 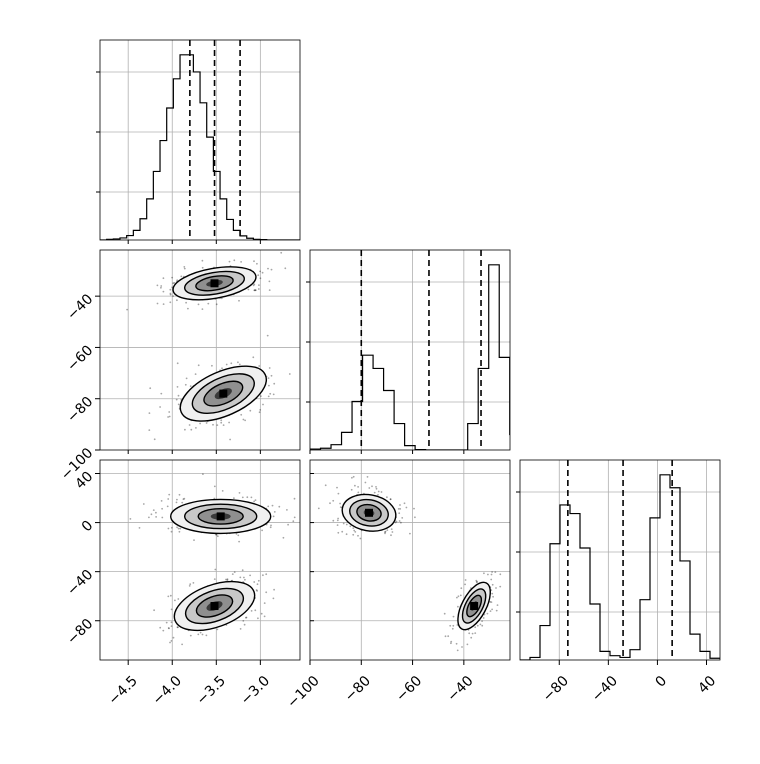 I want to click on x-tick-label: −40, so click(x=605, y=689).